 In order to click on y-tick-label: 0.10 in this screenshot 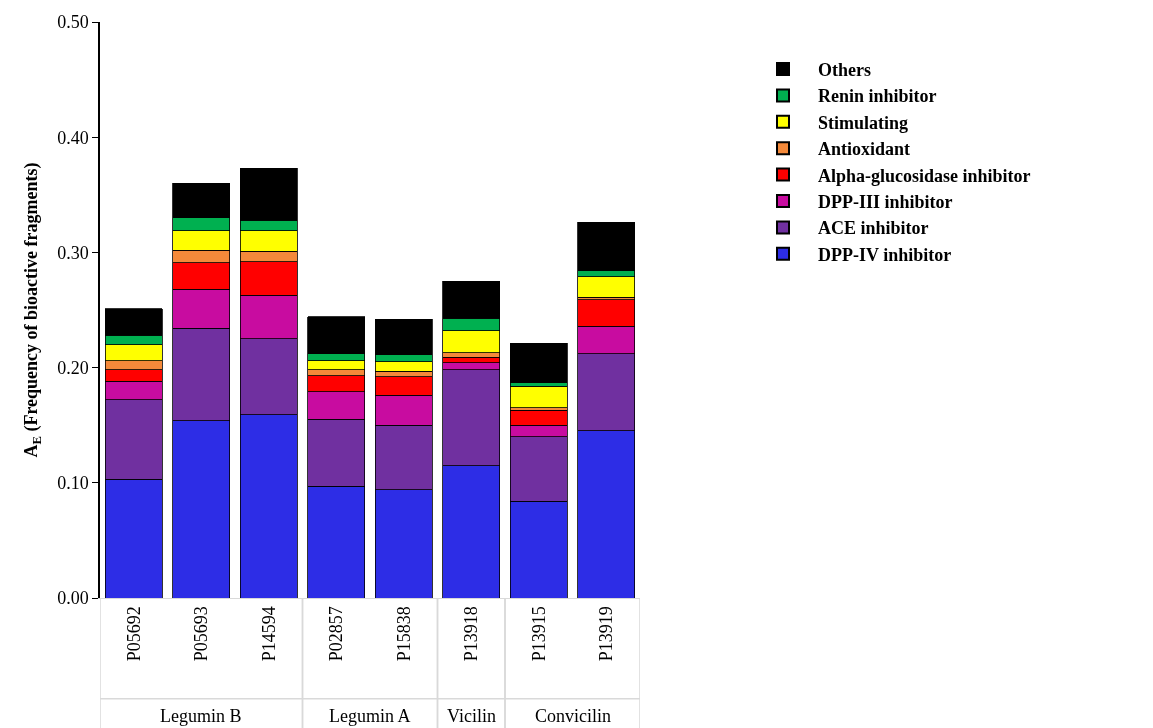, I will do `click(73, 483)`.